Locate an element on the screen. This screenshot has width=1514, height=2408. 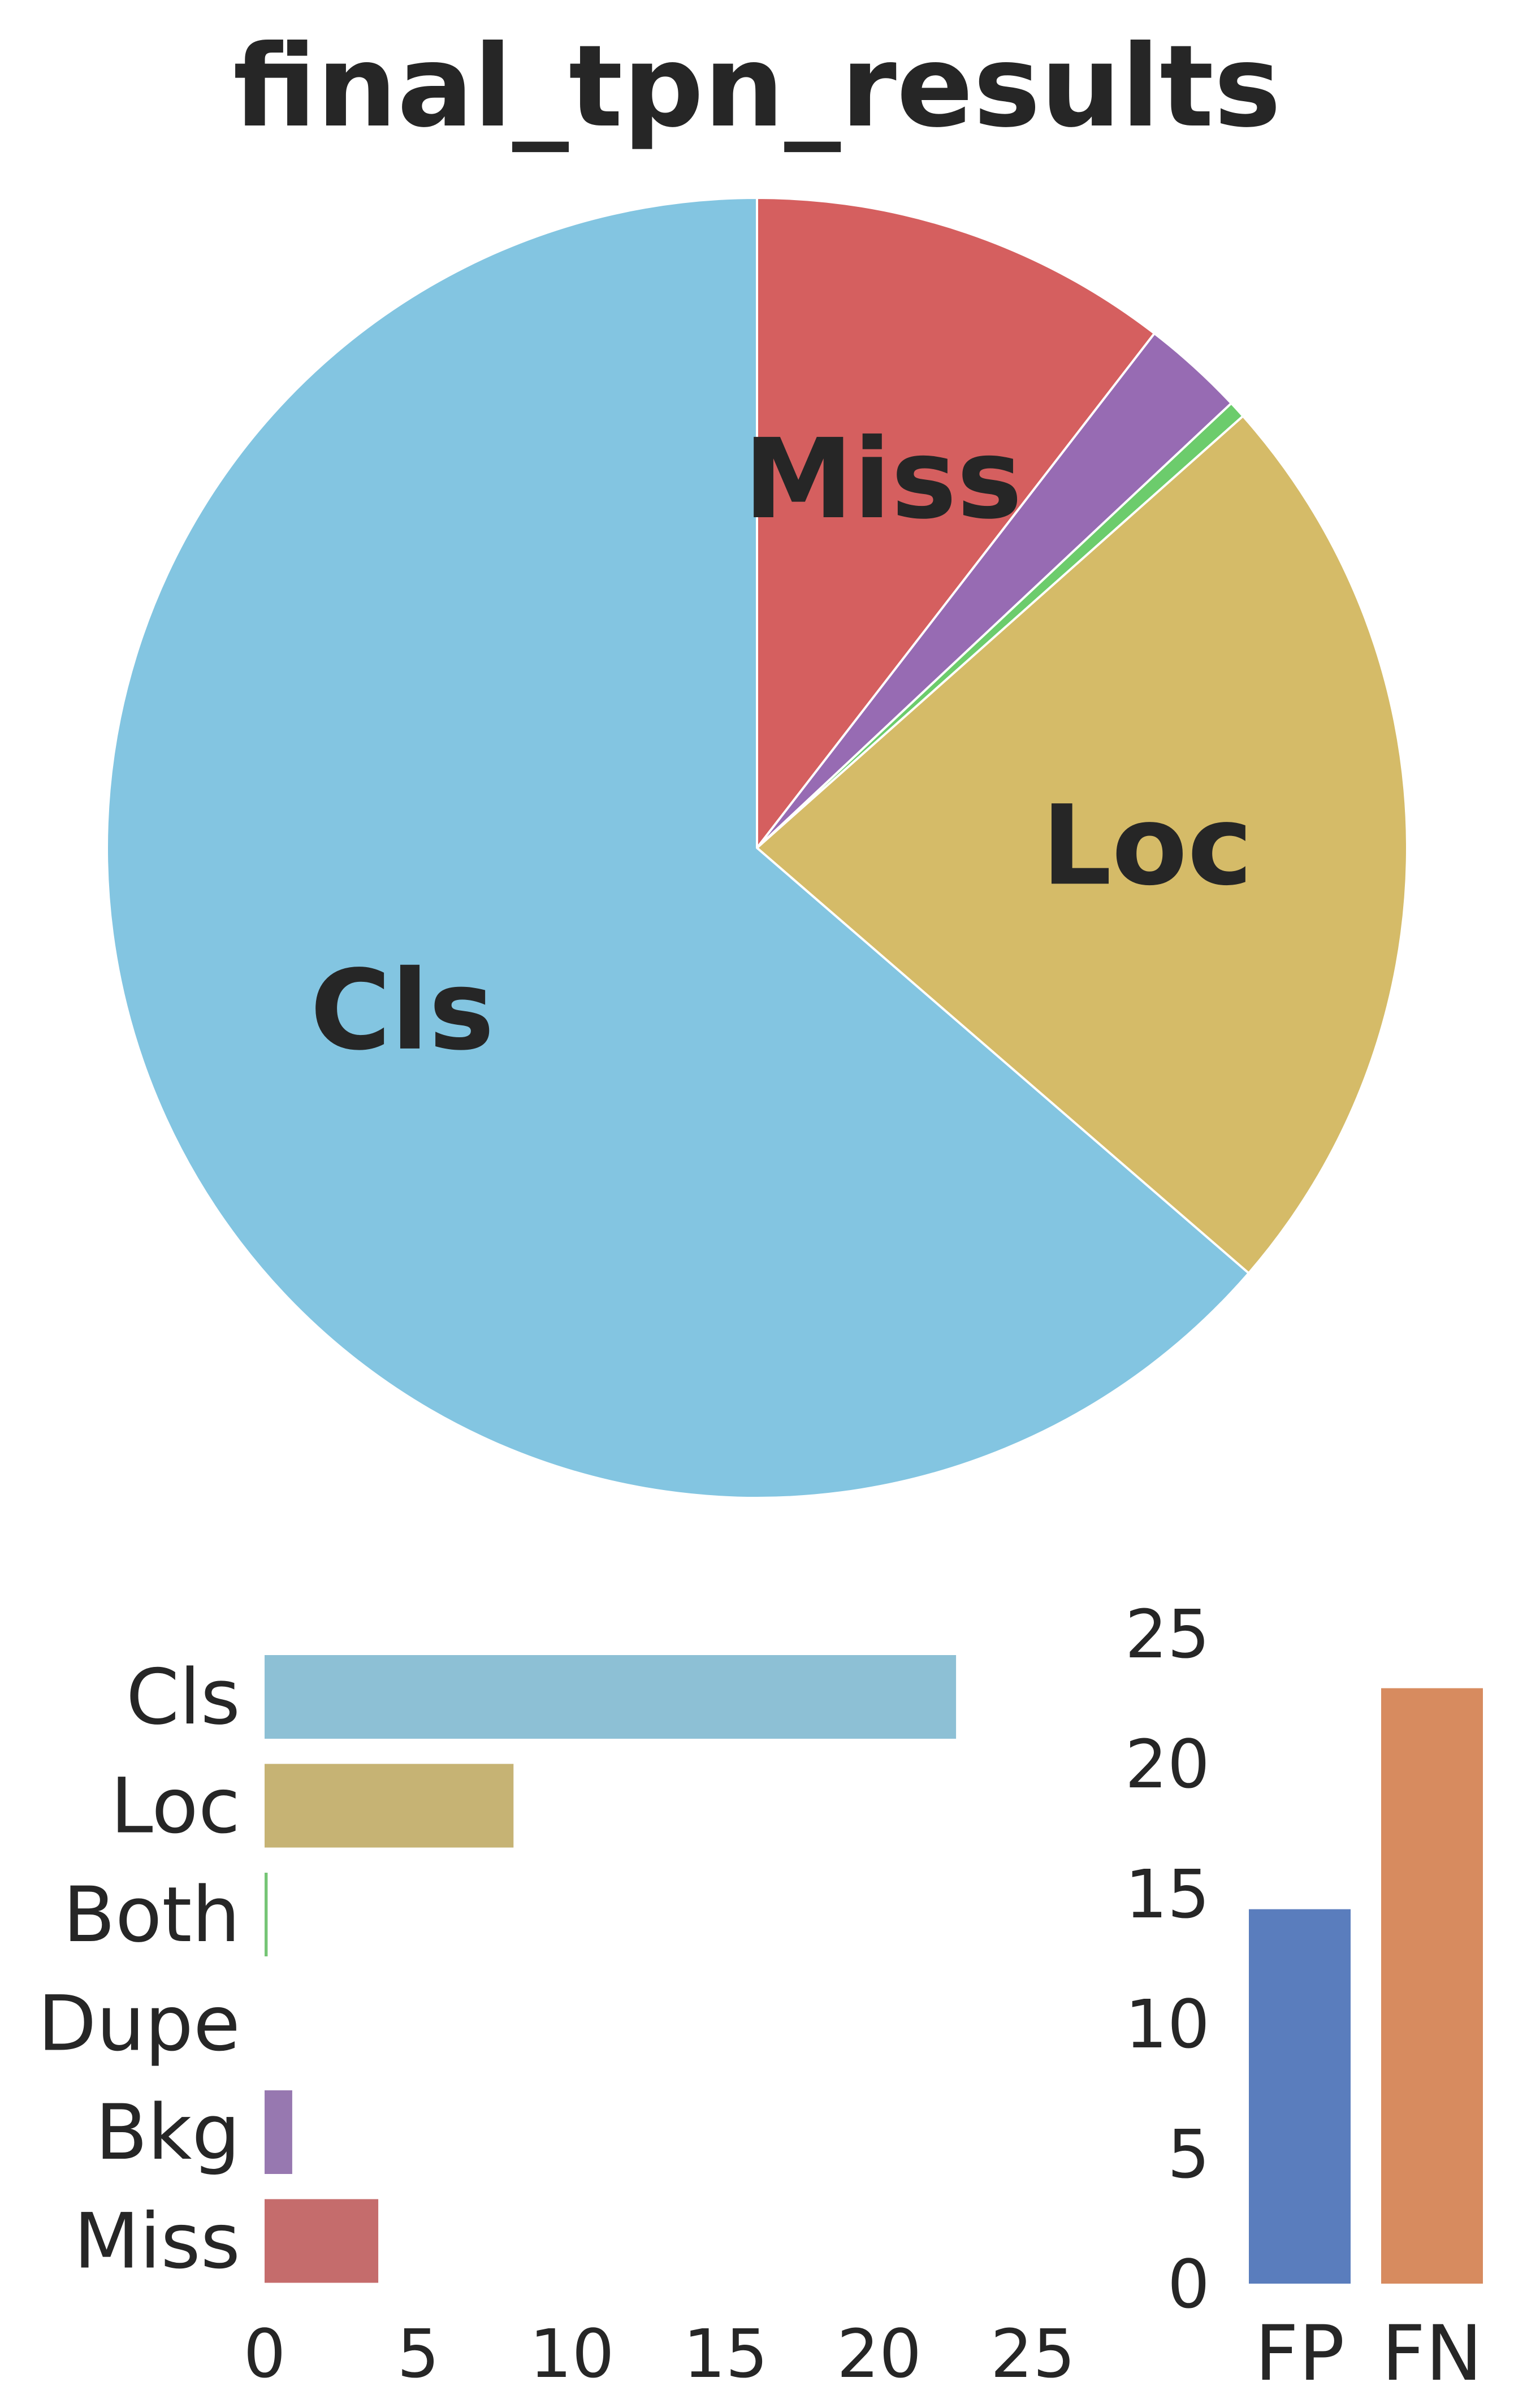
fp-fn-y-tick: 20 is located at coordinates (1167, 1764).